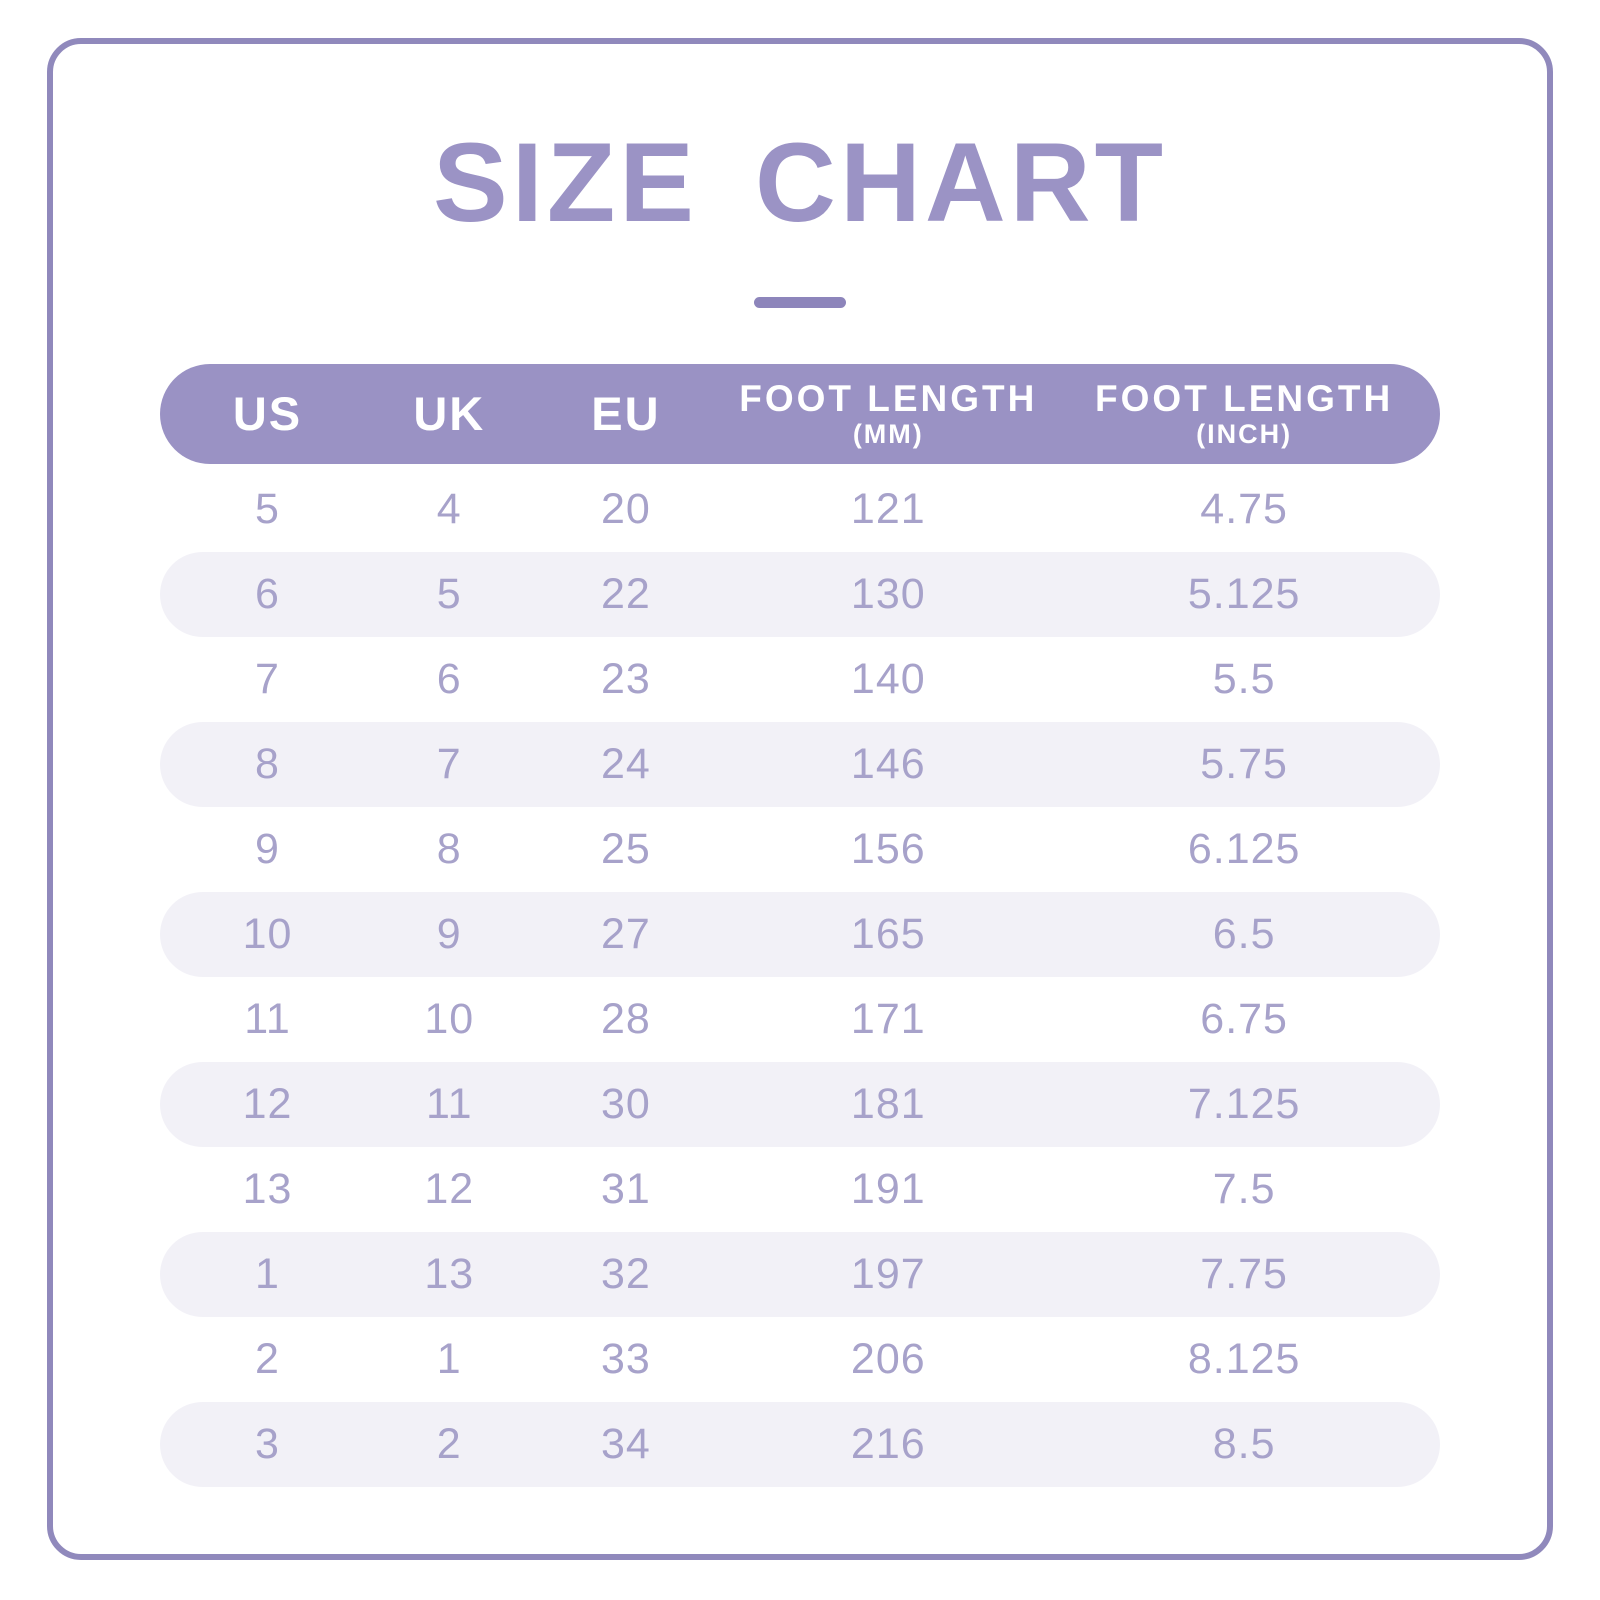 The height and width of the screenshot is (1600, 1600). I want to click on table-row: 1 13 32 197 7.75, so click(800, 1274).